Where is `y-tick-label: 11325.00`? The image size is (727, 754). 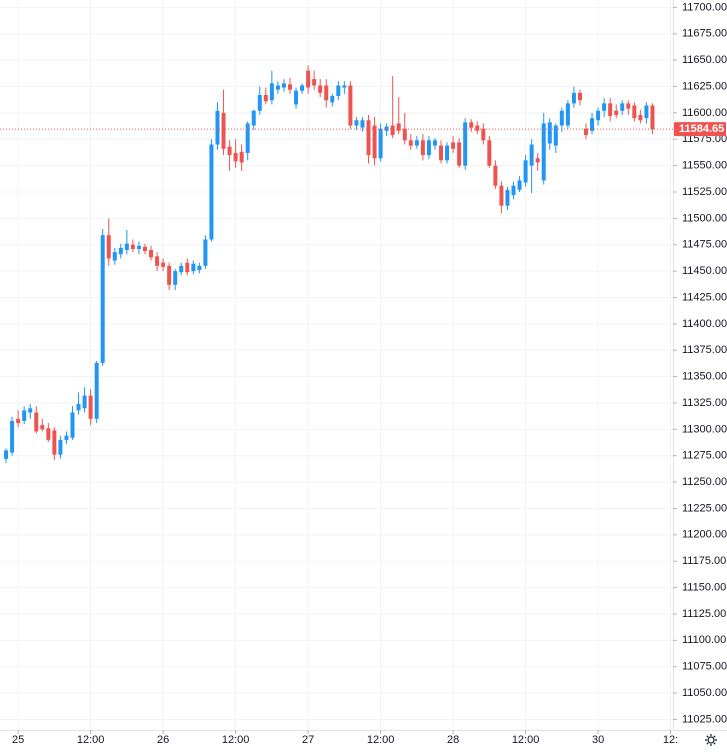
y-tick-label: 11325.00 is located at coordinates (704, 403).